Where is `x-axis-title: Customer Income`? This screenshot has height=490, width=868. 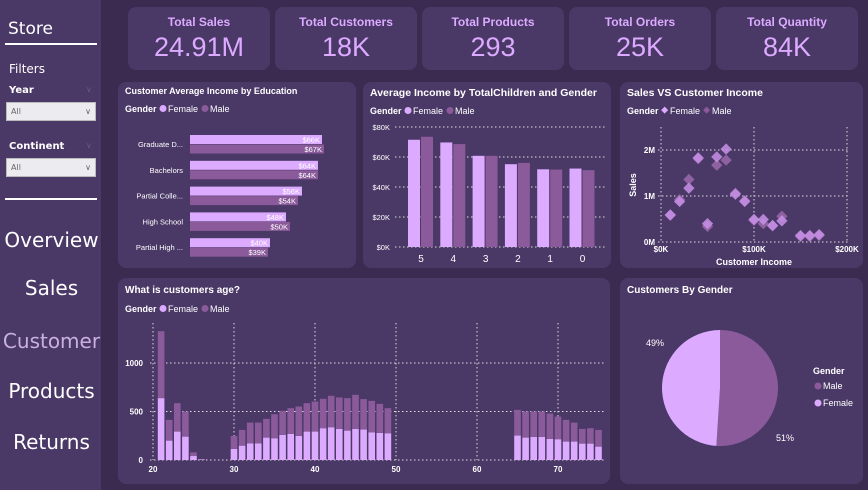 x-axis-title: Customer Income is located at coordinates (754, 262).